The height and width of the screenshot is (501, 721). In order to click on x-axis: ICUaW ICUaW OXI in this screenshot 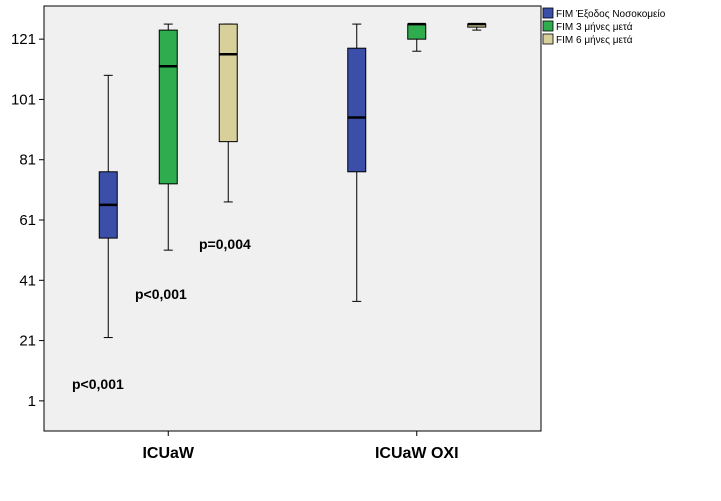, I will do `click(300, 446)`.